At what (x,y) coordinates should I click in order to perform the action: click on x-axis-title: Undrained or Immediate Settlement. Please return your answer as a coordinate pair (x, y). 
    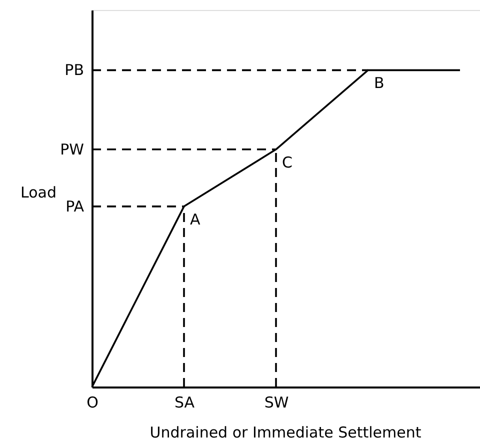
    Looking at the image, I should click on (286, 433).